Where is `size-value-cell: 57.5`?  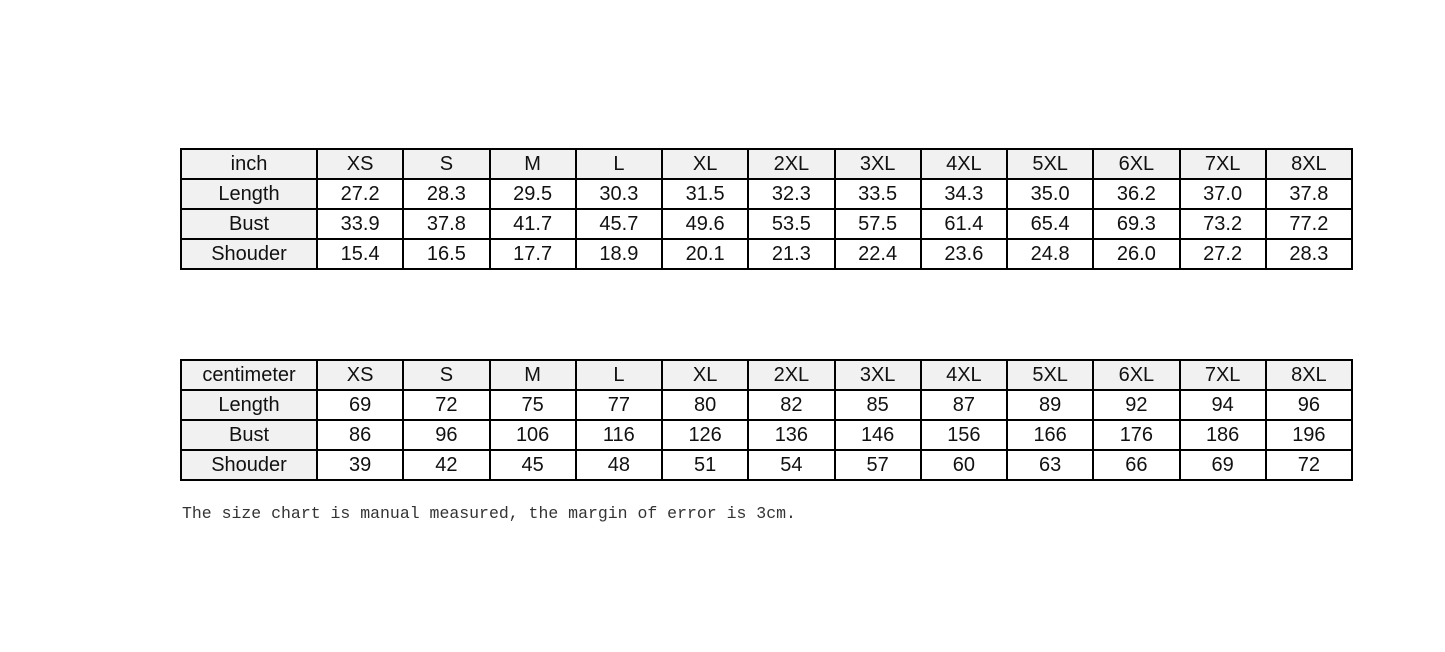 size-value-cell: 57.5 is located at coordinates (877, 224).